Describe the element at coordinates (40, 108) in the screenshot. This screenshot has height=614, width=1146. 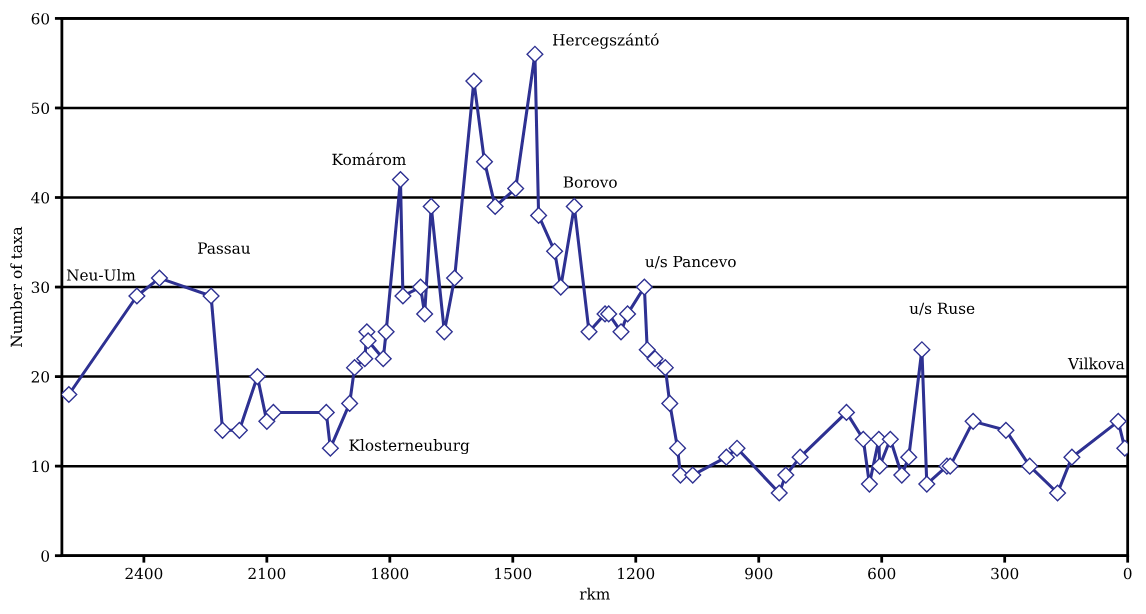
I see `y-tick-label: 50` at that location.